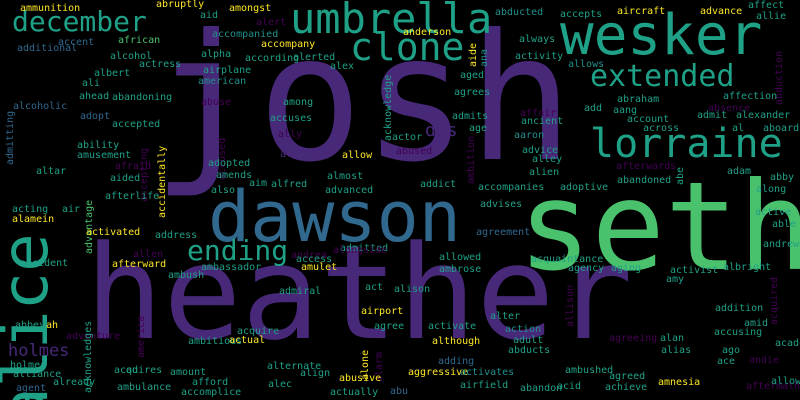  Describe the element at coordinates (391, 21) in the screenshot. I see `word-umbrella: umbrella` at that location.